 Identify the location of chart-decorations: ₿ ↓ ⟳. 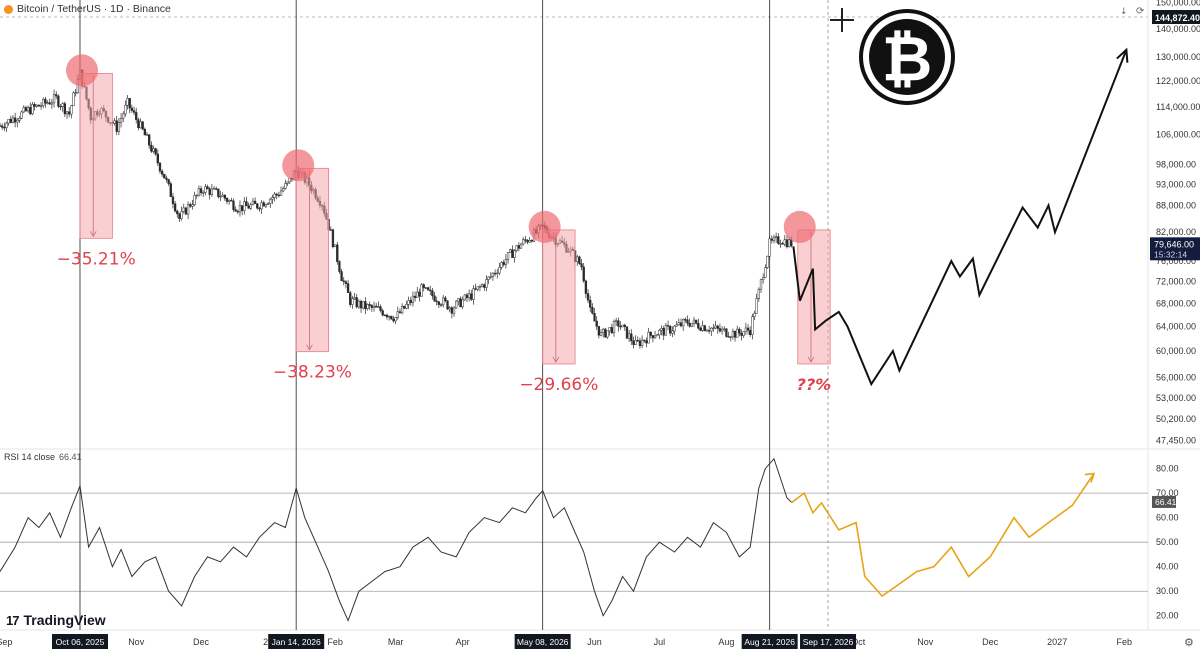
(987, 55).